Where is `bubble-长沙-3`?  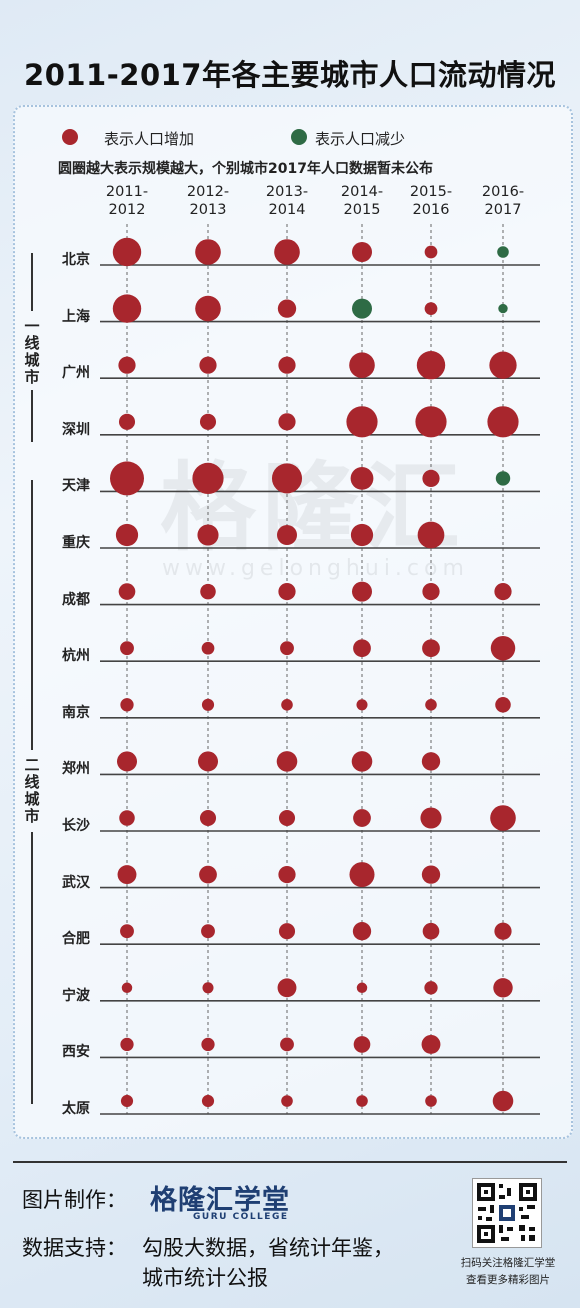 bubble-长沙-3 is located at coordinates (287, 818).